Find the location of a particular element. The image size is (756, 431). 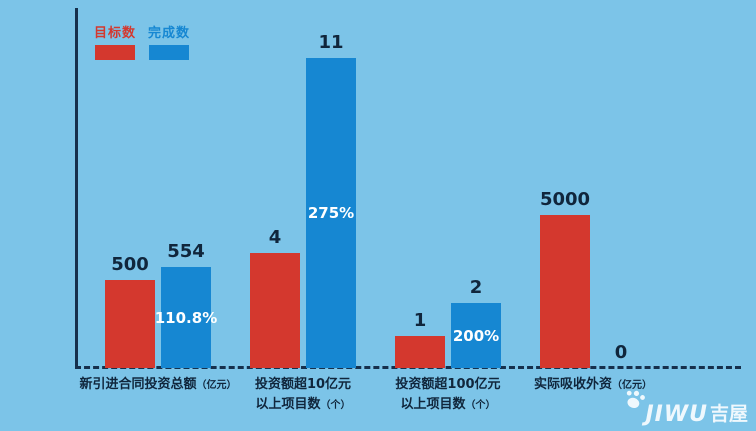

completion-pct-label: 200% is located at coordinates (476, 335).